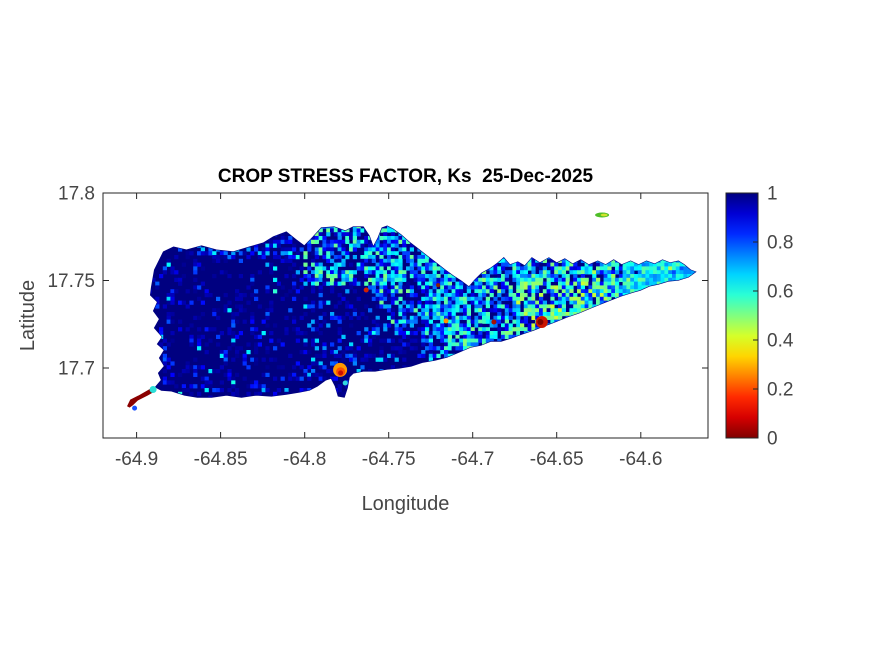 The height and width of the screenshot is (656, 875). Describe the element at coordinates (71, 281) in the screenshot. I see `y-tick-label: 17.75` at that location.